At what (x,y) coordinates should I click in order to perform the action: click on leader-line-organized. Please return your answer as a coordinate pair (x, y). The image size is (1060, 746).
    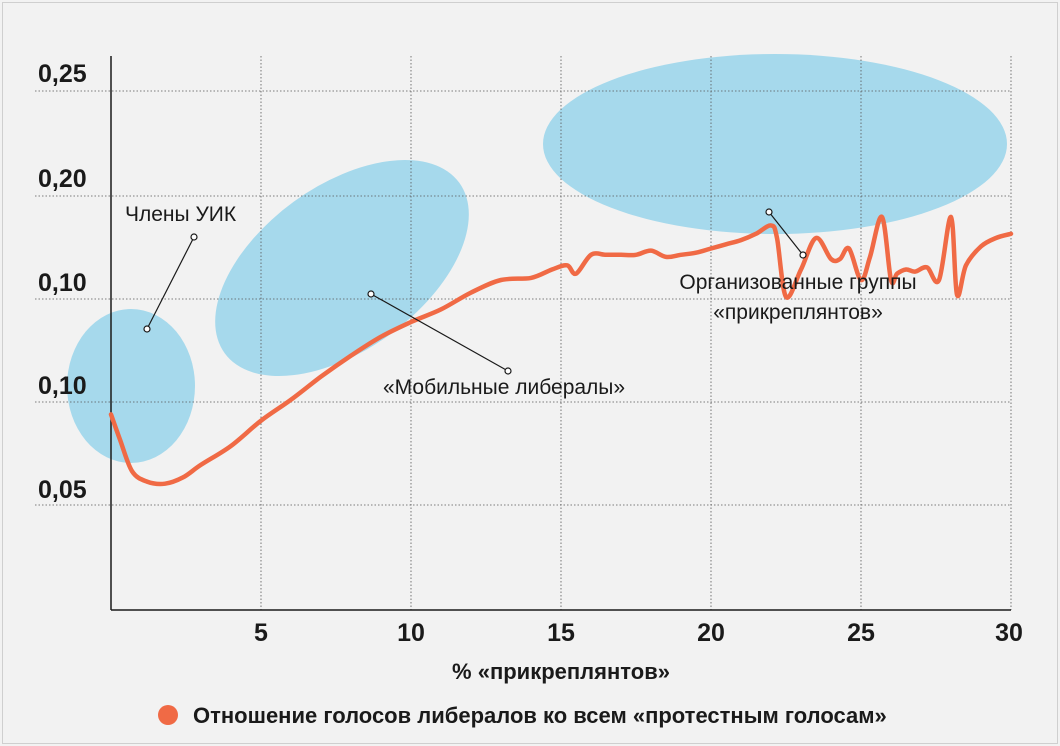
    Looking at the image, I should click on (786, 233).